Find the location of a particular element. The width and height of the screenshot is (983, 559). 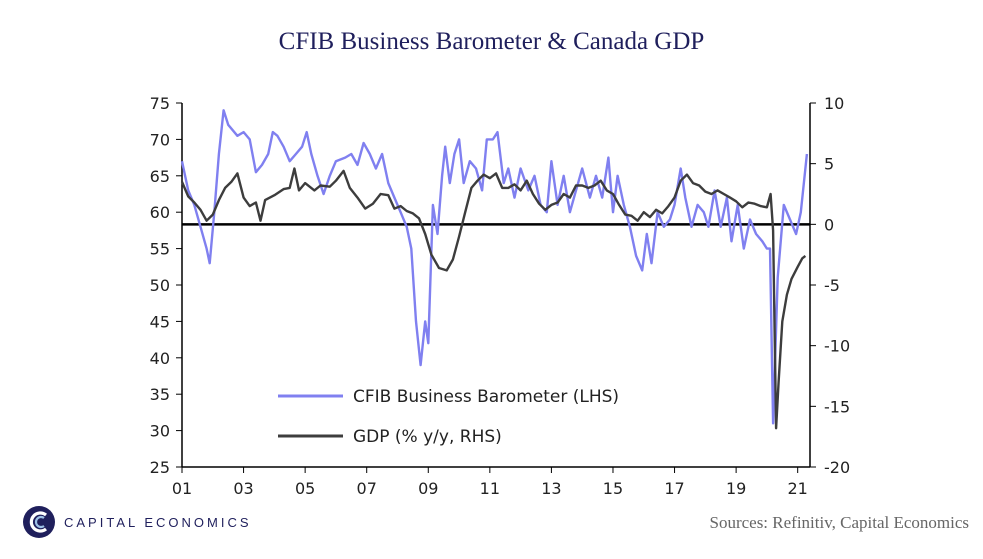

y-left-tick-label: 50 is located at coordinates (160, 285).